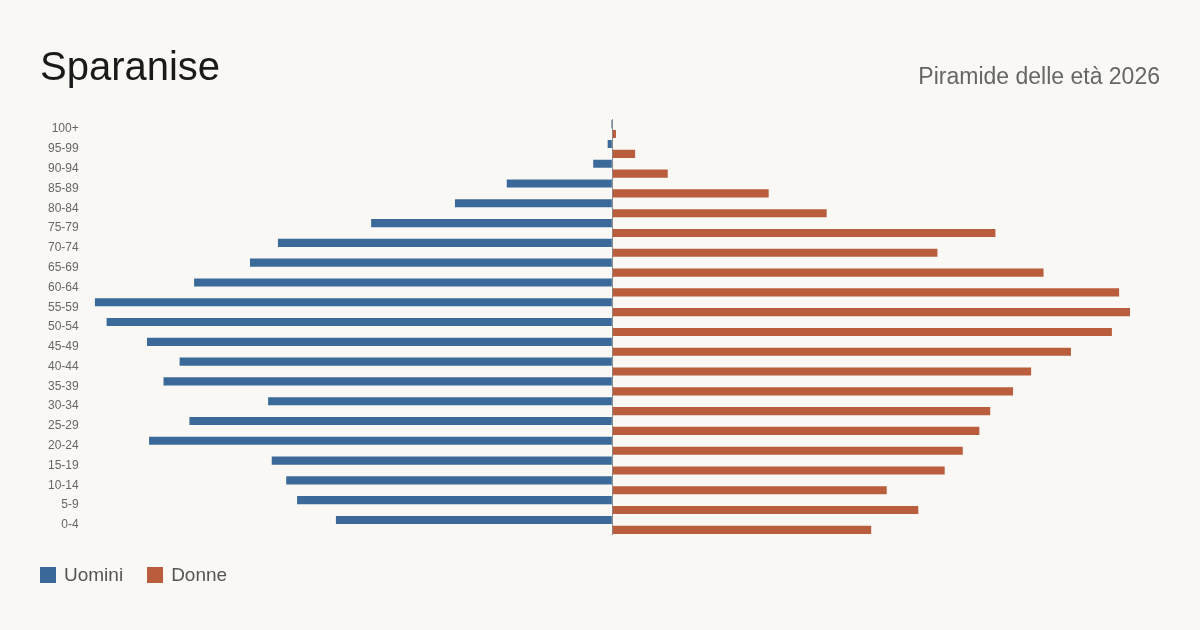 The height and width of the screenshot is (630, 1200). I want to click on y-tick-label: 50-54, so click(63, 326).